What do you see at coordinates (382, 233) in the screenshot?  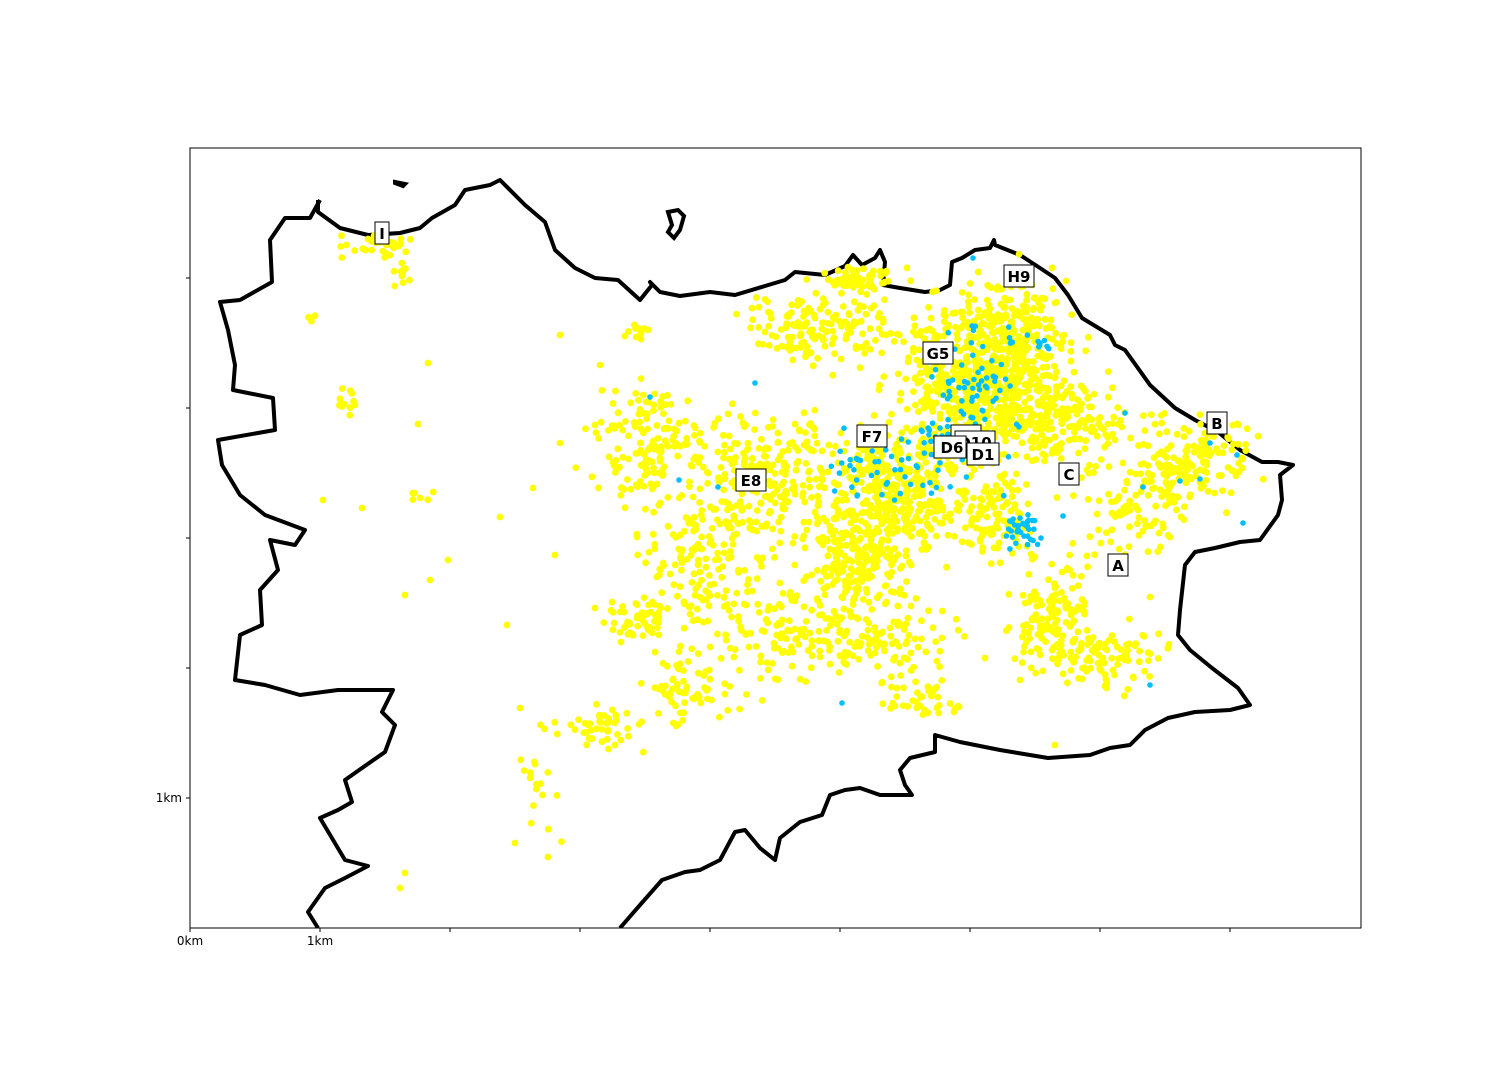 I see `region-label-i: I` at bounding box center [382, 233].